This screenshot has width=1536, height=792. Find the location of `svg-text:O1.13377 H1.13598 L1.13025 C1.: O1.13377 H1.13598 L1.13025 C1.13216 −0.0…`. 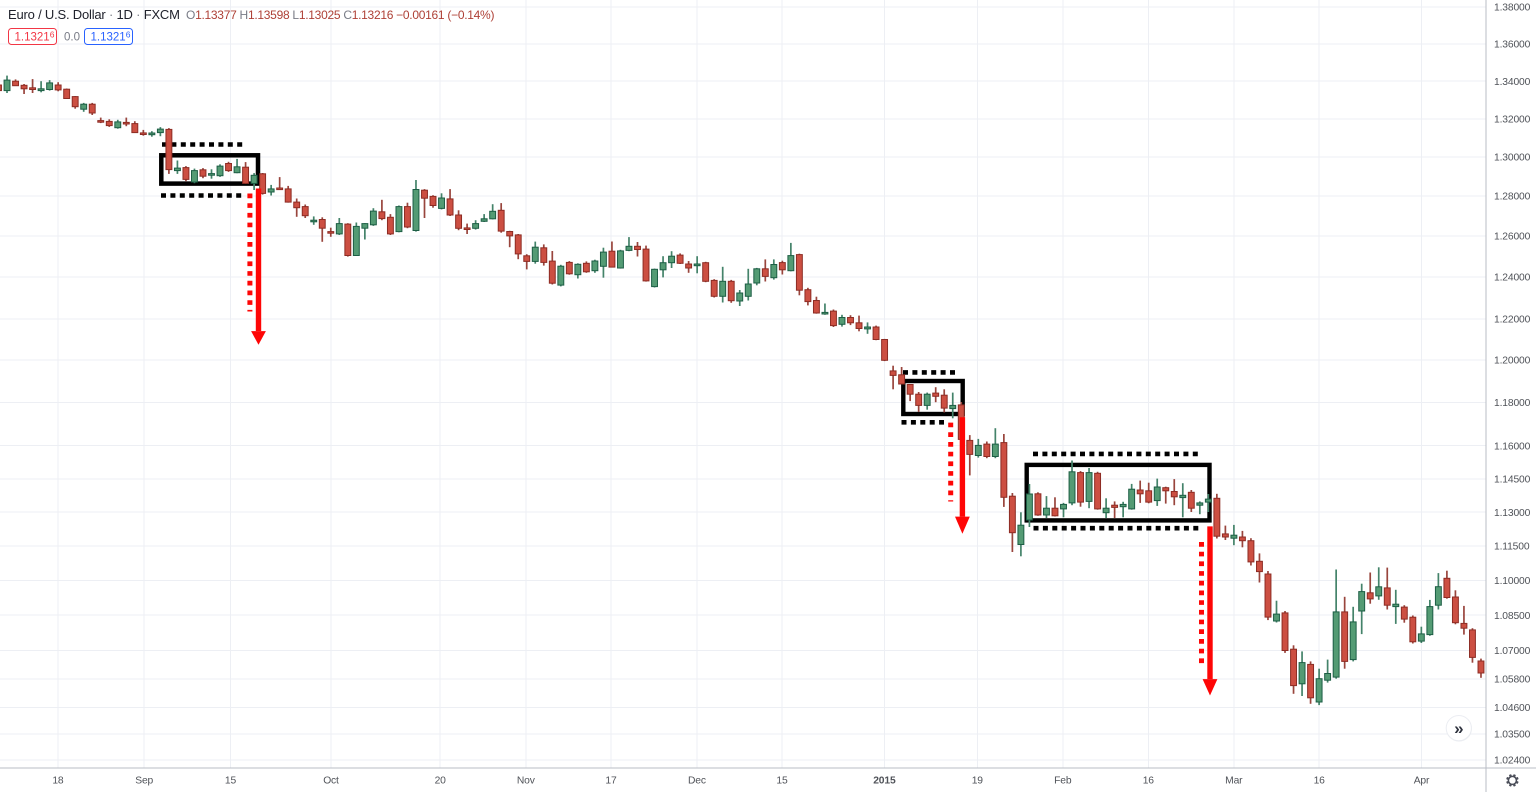

svg-text:O1.13377 H1.13598 L1.13025 C1.: O1.13377 H1.13598 L1.13025 C1.13216 −0.0… is located at coordinates (340, 15).